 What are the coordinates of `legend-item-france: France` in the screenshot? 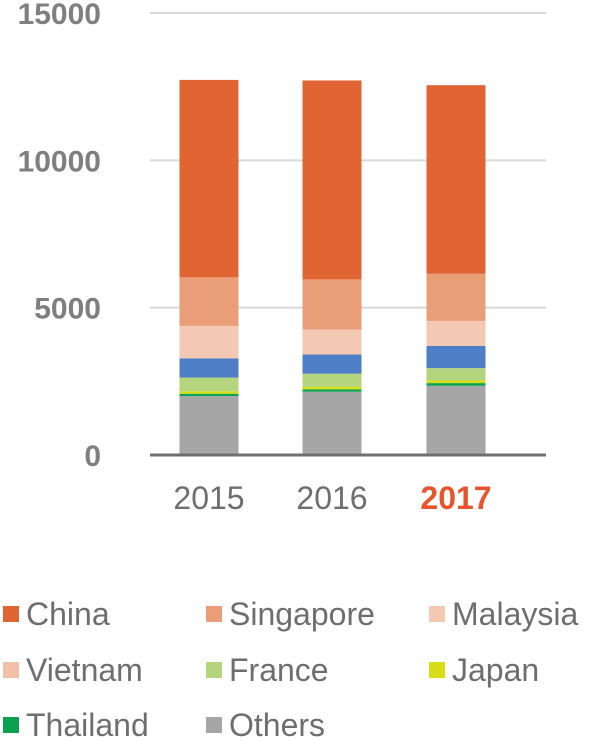 It's located at (267, 670).